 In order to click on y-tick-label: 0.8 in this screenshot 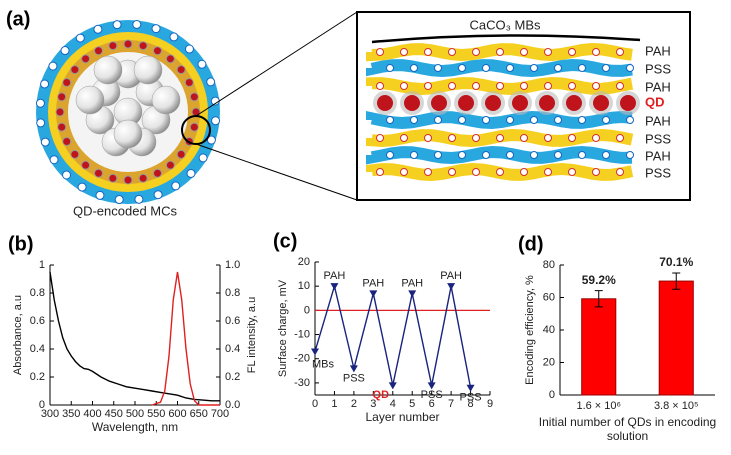, I will do `click(232, 293)`.